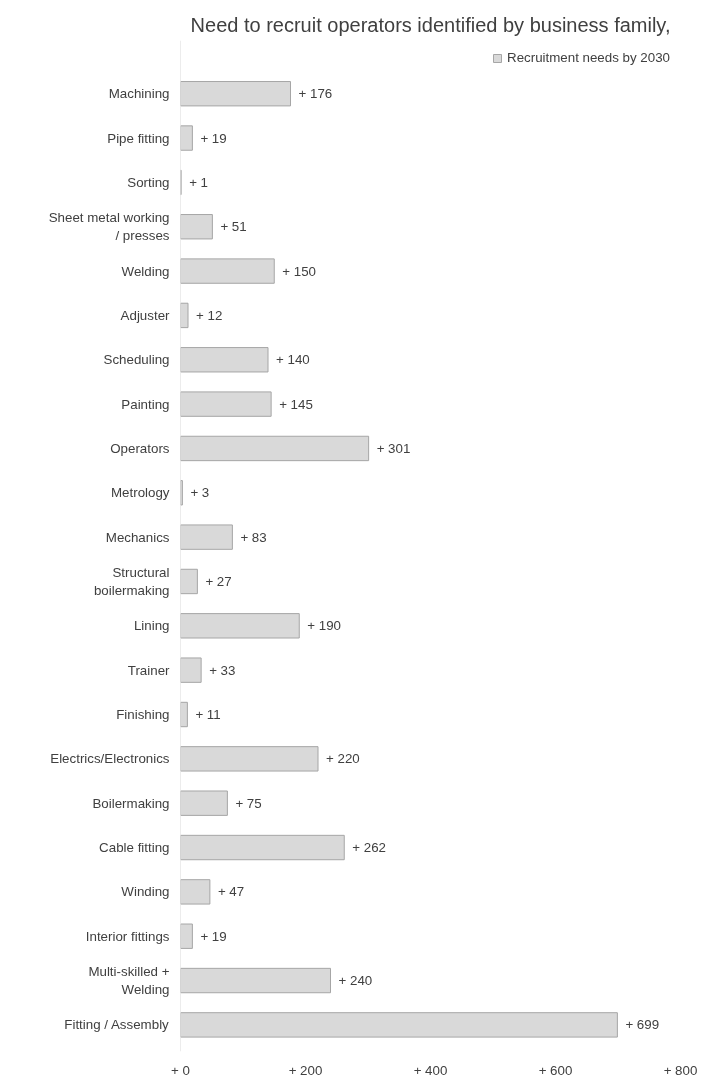 The height and width of the screenshot is (1090, 725). What do you see at coordinates (430, 24) in the screenshot?
I see `chart-title: Need to recruit operators identified by business family,` at bounding box center [430, 24].